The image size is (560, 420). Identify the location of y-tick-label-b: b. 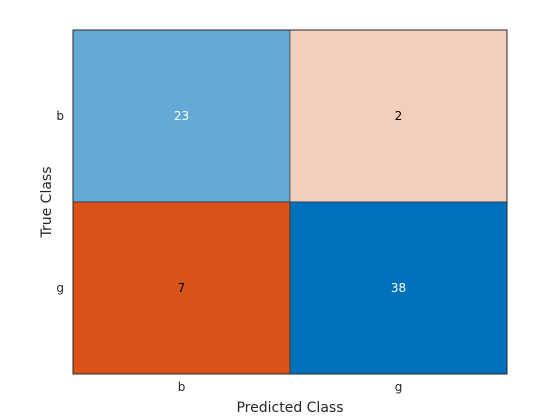
(60, 116).